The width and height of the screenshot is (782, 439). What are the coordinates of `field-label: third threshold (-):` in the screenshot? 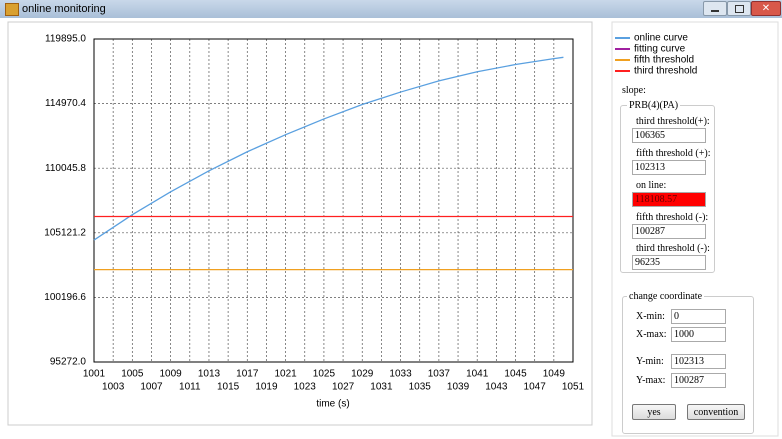 It's located at (673, 248).